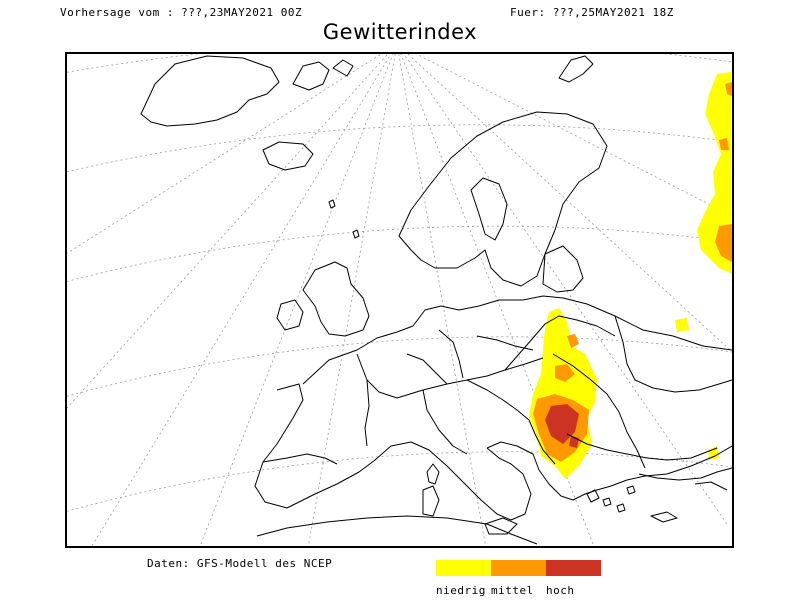  I want to click on legend-swatch-medium, so click(518, 568).